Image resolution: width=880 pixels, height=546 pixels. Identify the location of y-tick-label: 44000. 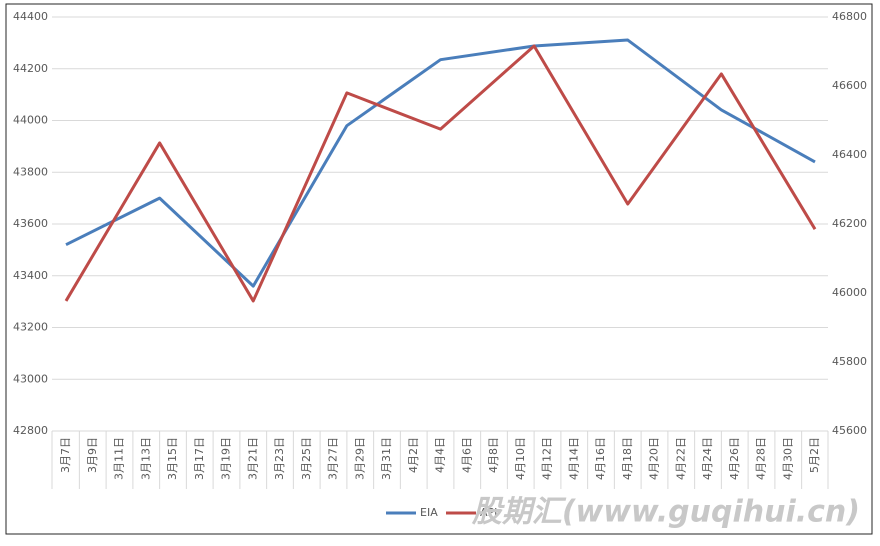
(30, 120).